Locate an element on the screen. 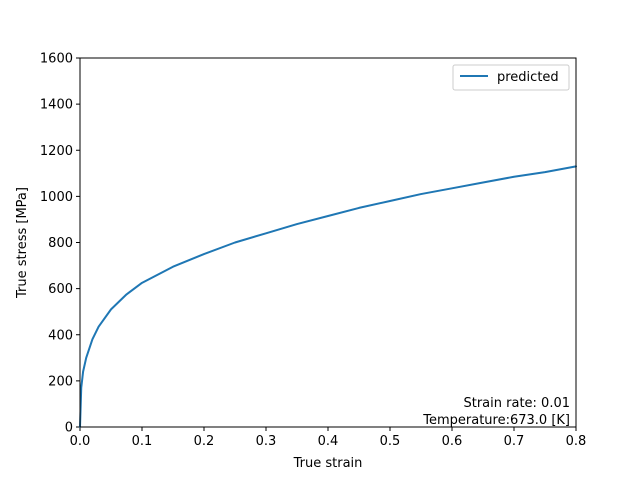 This screenshot has width=640, height=480. legend: predicted is located at coordinates (511, 77).